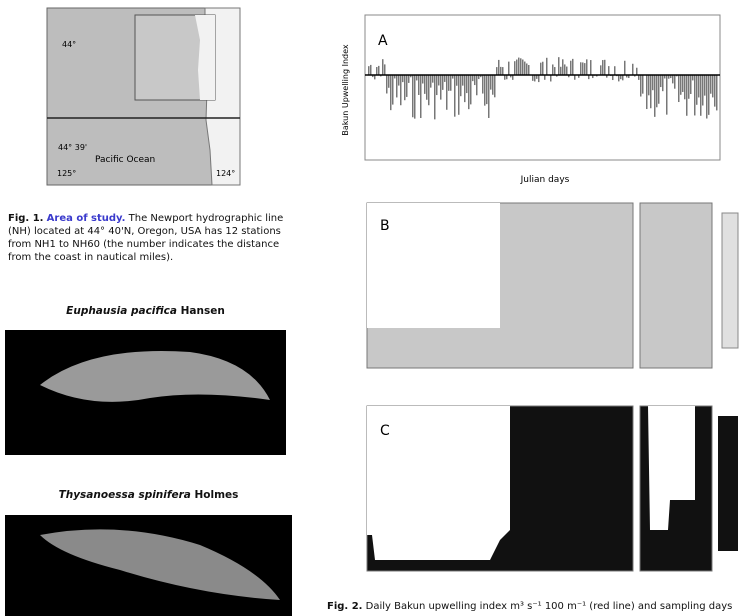 The height and width of the screenshot is (616, 747). Describe the element at coordinates (69, 44) in the screenshot. I see `map-label: 44°` at that location.